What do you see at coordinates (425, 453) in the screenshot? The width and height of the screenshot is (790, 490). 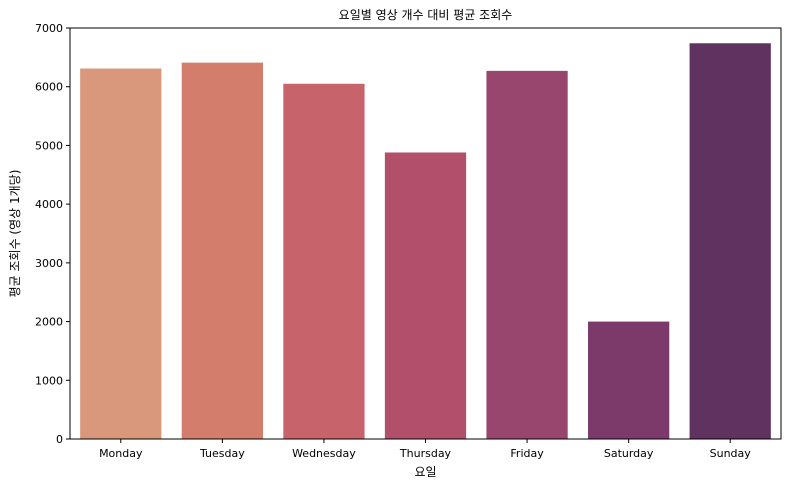 I see `x-tick-label: Thursday` at bounding box center [425, 453].